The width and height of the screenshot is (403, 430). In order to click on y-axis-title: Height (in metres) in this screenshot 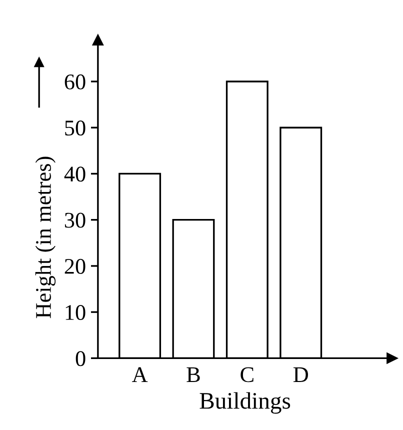, I will do `click(45, 237)`.